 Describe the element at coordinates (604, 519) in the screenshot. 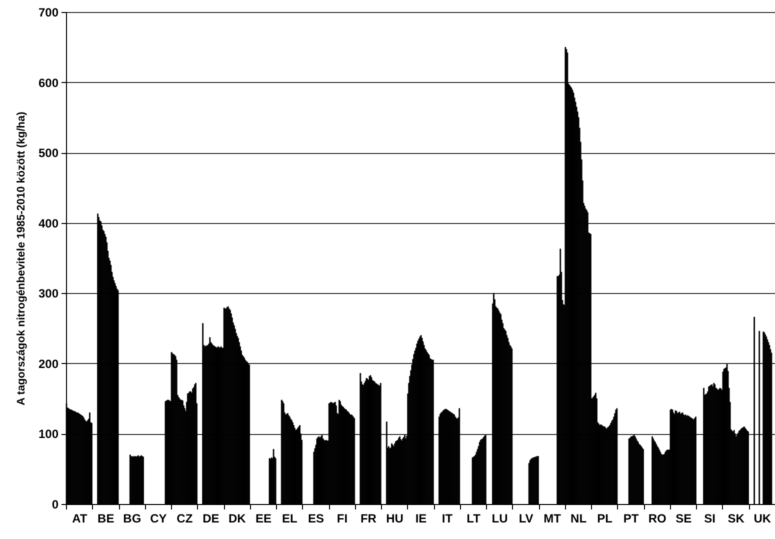

I see `x-tick-label: PL` at that location.